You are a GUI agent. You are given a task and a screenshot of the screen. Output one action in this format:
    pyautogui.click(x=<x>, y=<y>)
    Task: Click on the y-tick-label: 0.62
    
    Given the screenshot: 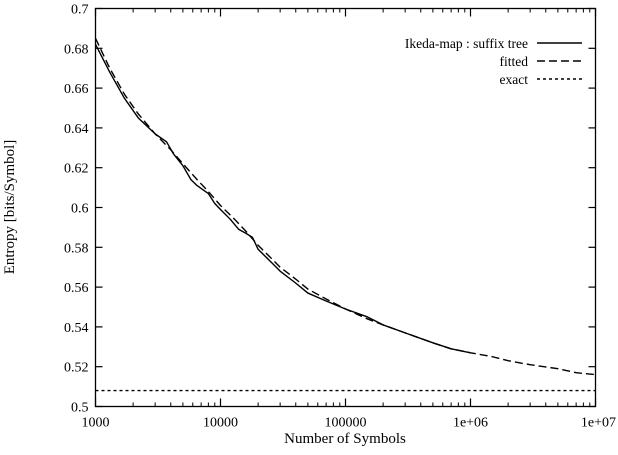 What is the action you would take?
    pyautogui.click(x=76, y=169)
    